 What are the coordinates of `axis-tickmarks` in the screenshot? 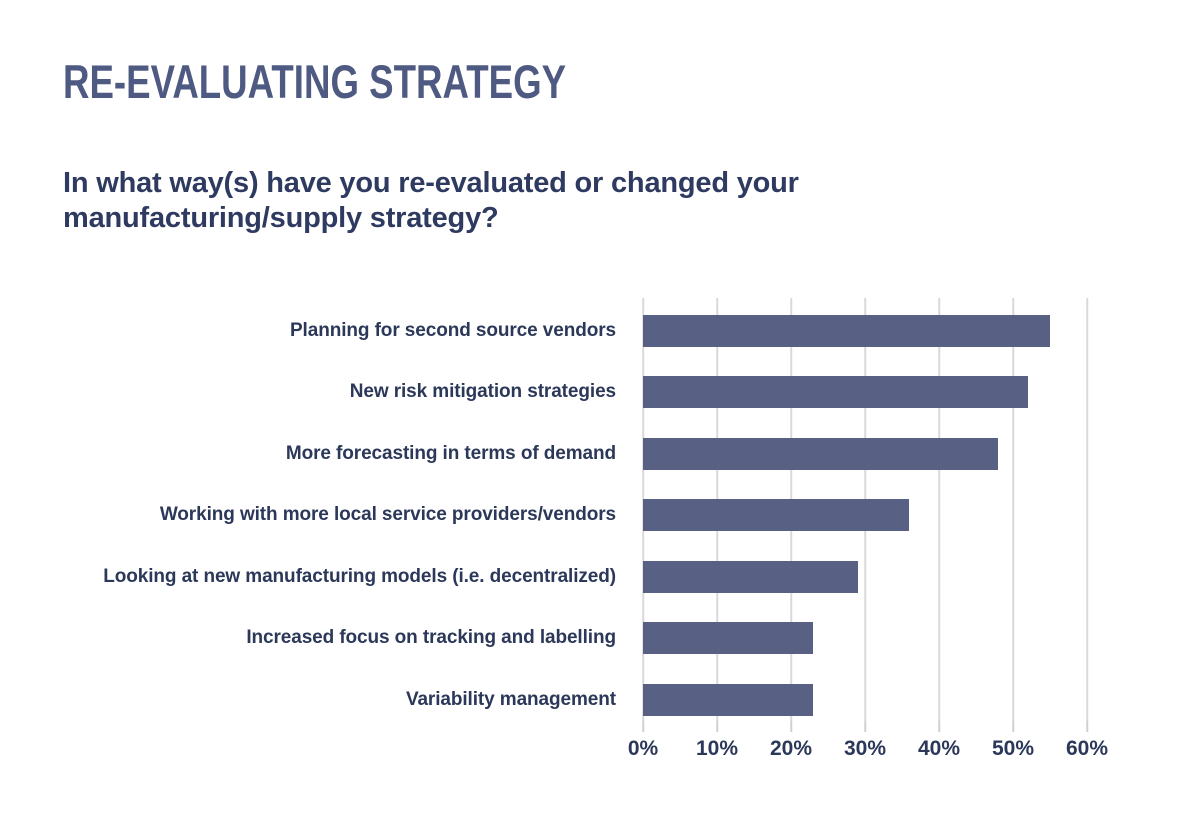 It's located at (865, 726).